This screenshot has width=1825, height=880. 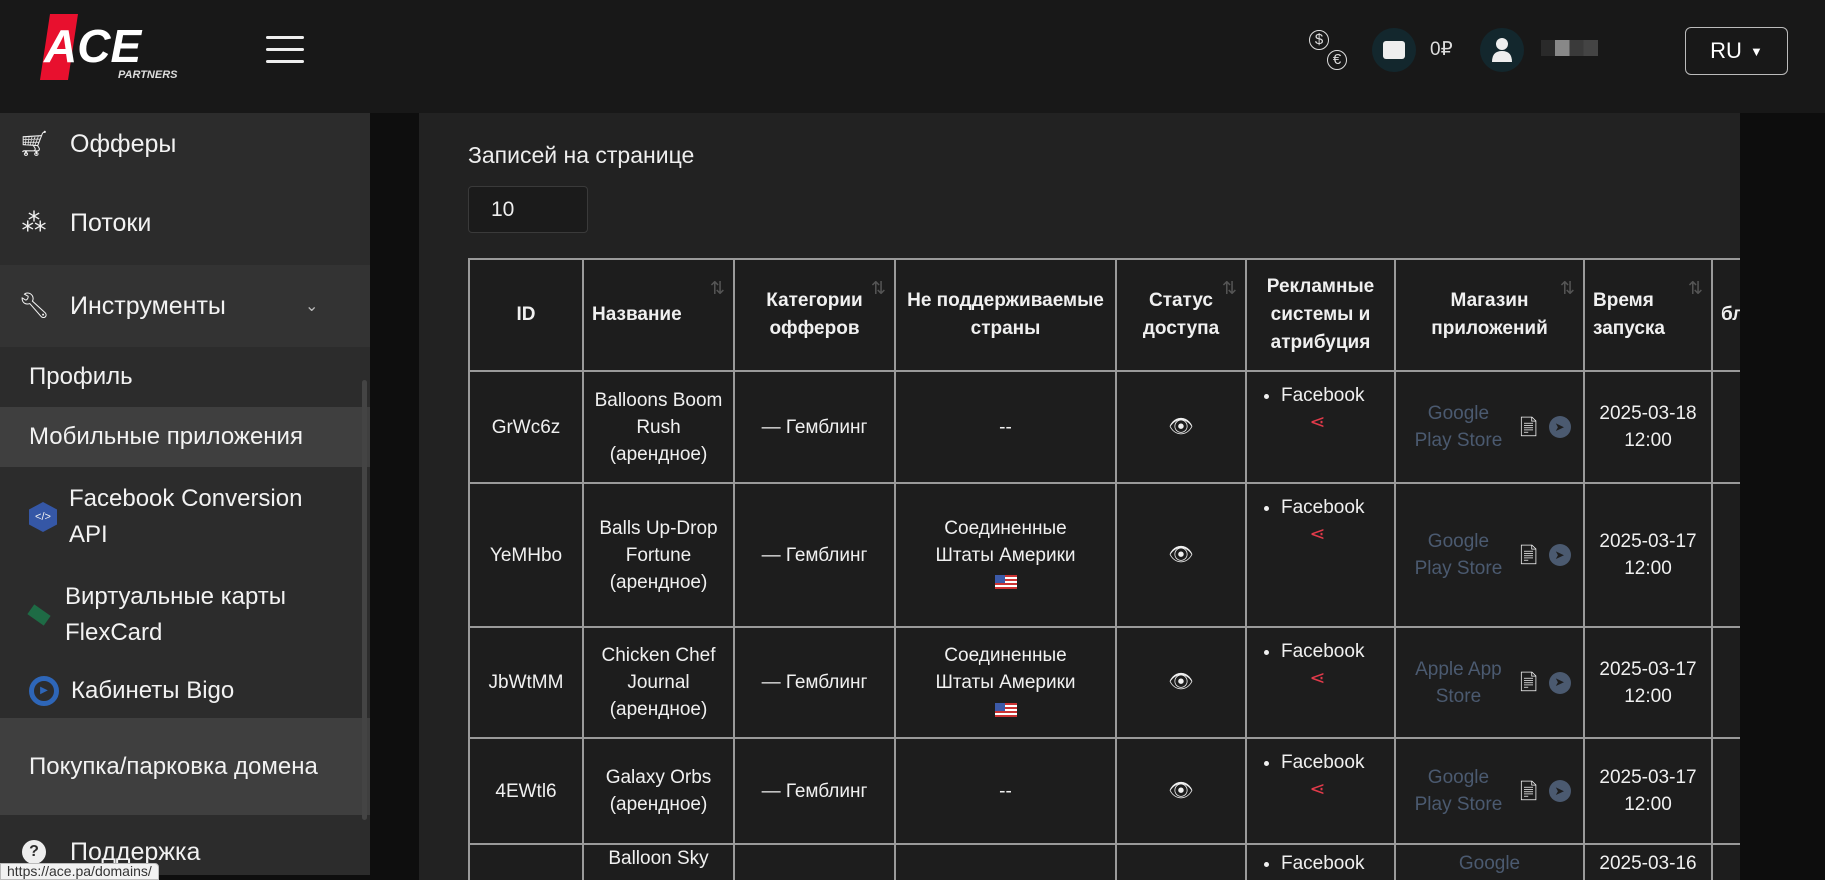 What do you see at coordinates (79, 871) in the screenshot?
I see `status-bar-url: https://ace.pa/domains/` at bounding box center [79, 871].